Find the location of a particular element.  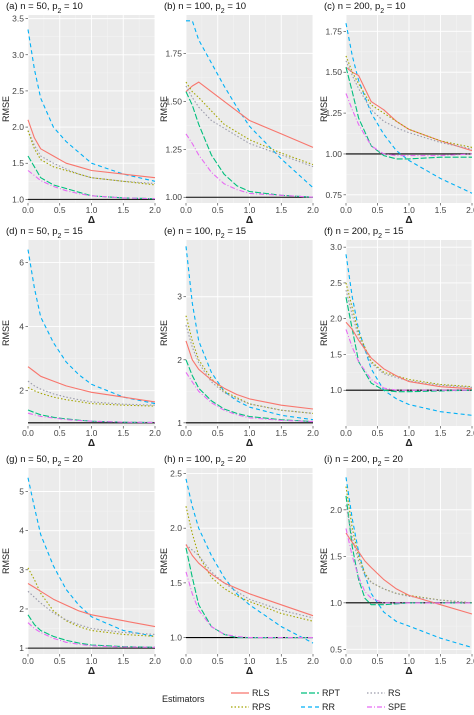

y-tick-label: 2.5 is located at coordinates (18, 91).